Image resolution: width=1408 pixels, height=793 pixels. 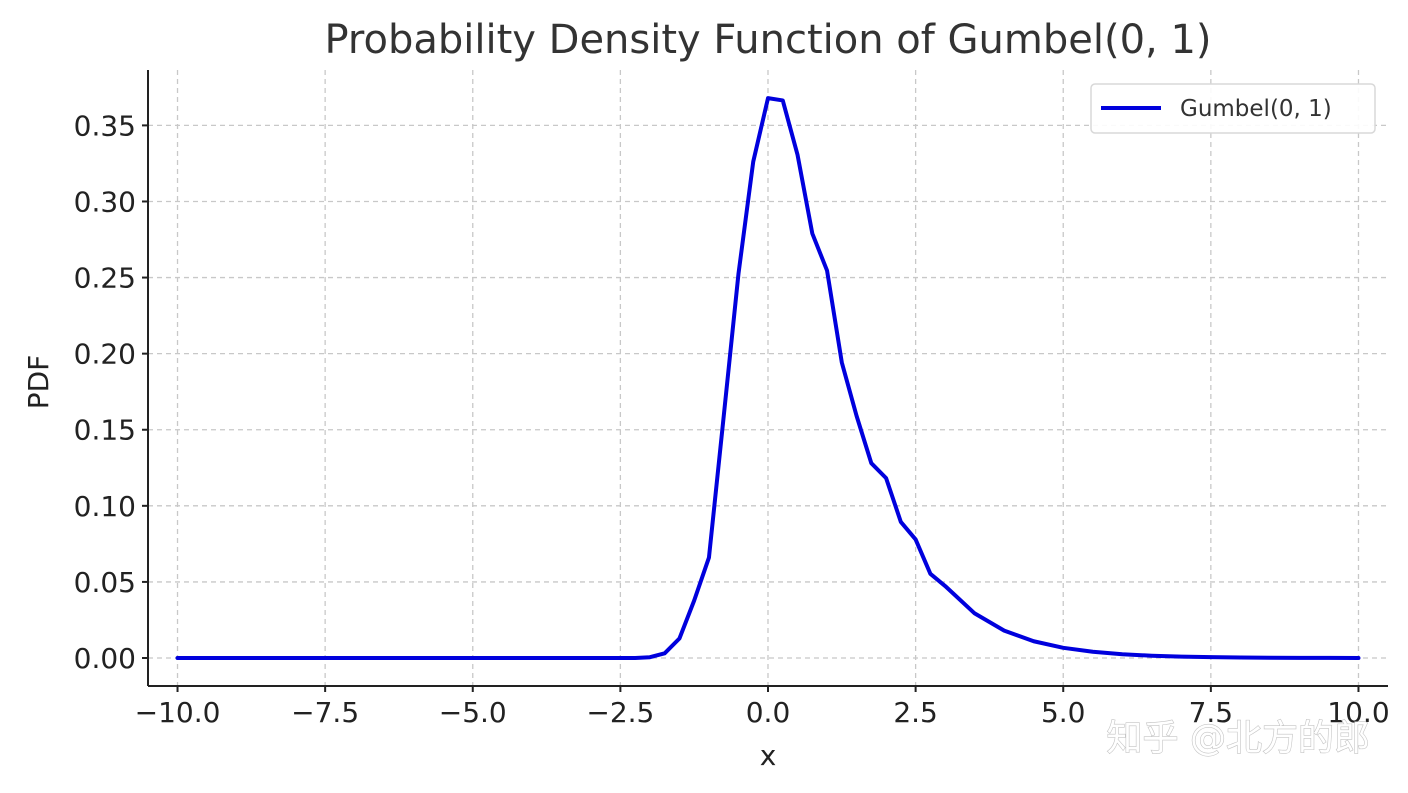 I want to click on y-axis-label: PDF, so click(x=38, y=382).